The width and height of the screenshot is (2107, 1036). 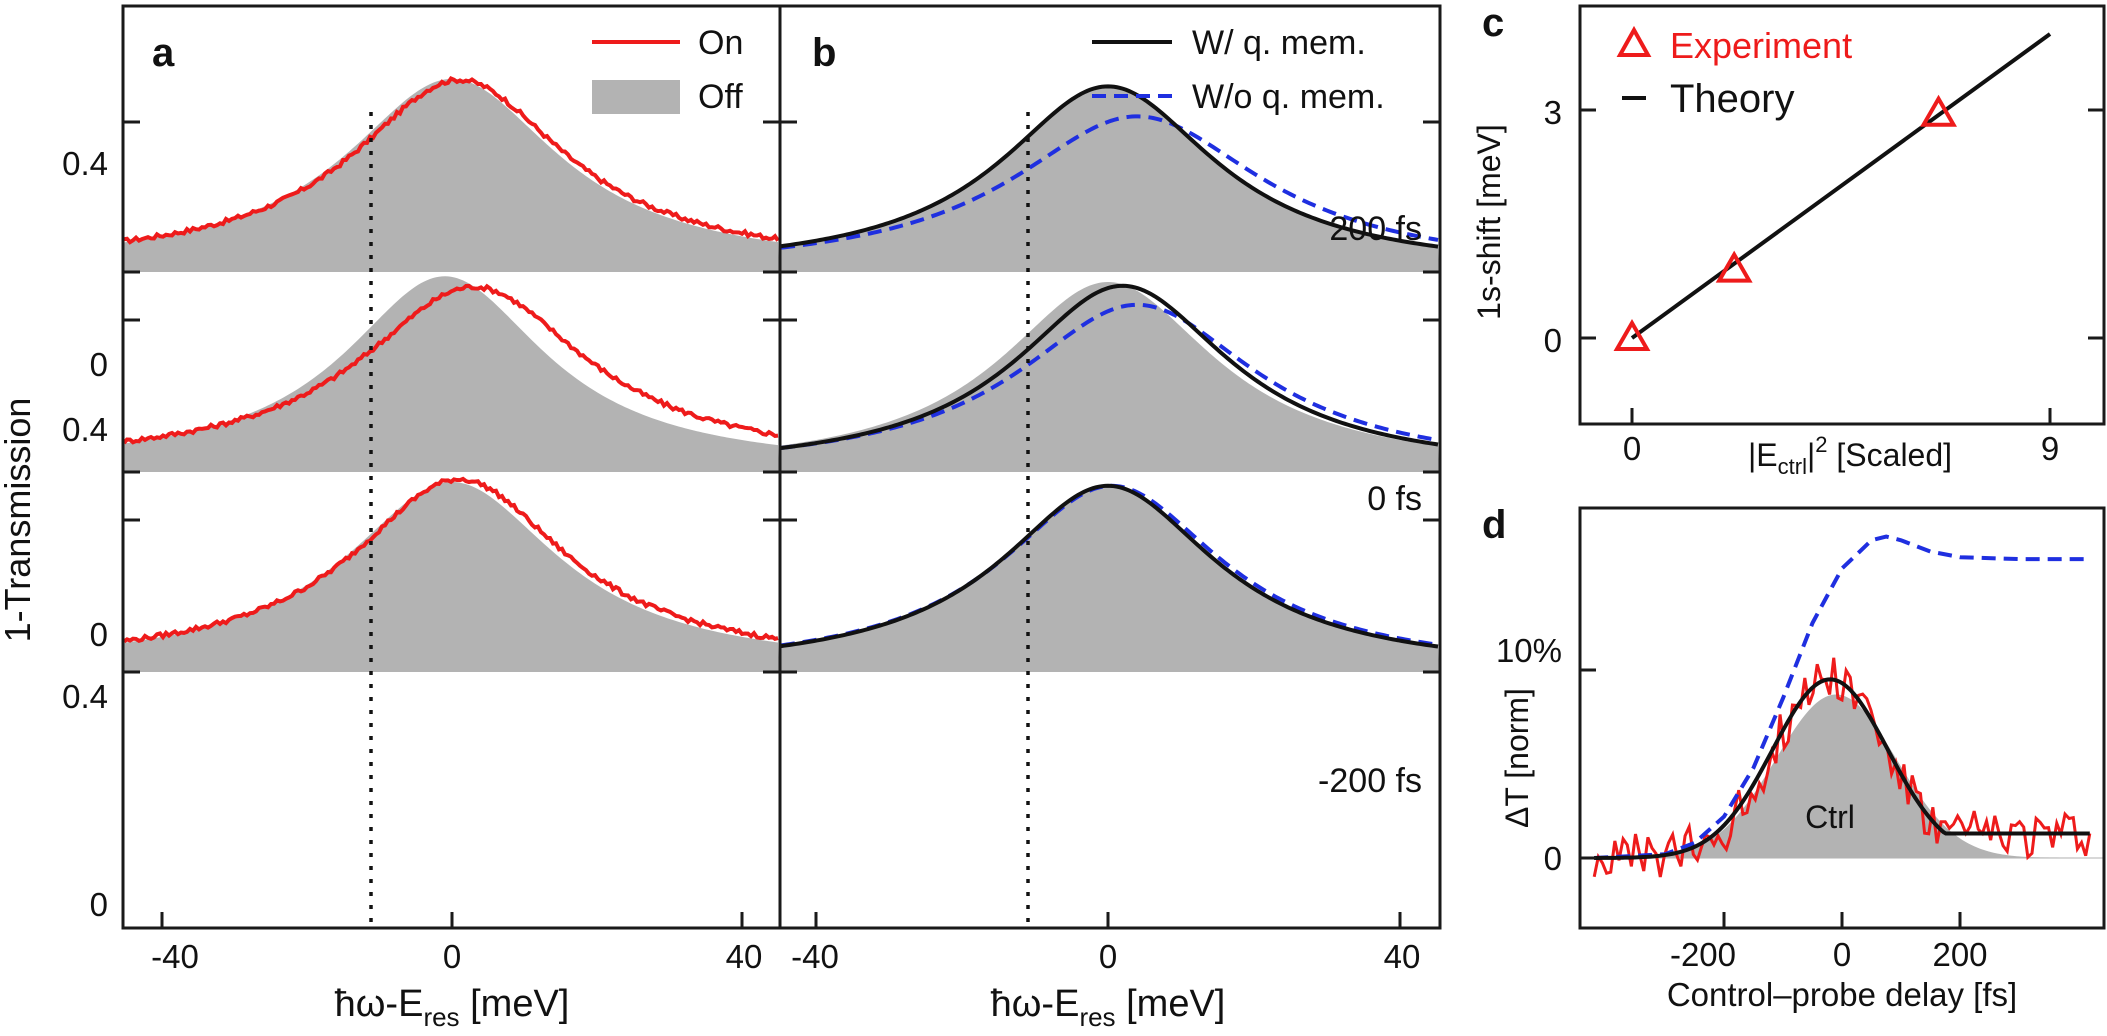 I want to click on d-ctrl-label: Ctrl, so click(x=1830, y=817).